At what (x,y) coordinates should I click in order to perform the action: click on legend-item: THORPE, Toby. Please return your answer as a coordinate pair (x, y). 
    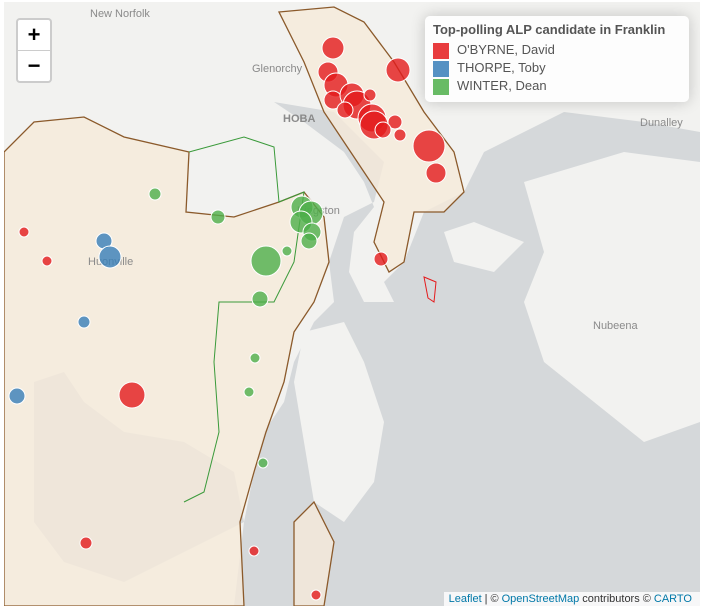
    Looking at the image, I should click on (557, 68).